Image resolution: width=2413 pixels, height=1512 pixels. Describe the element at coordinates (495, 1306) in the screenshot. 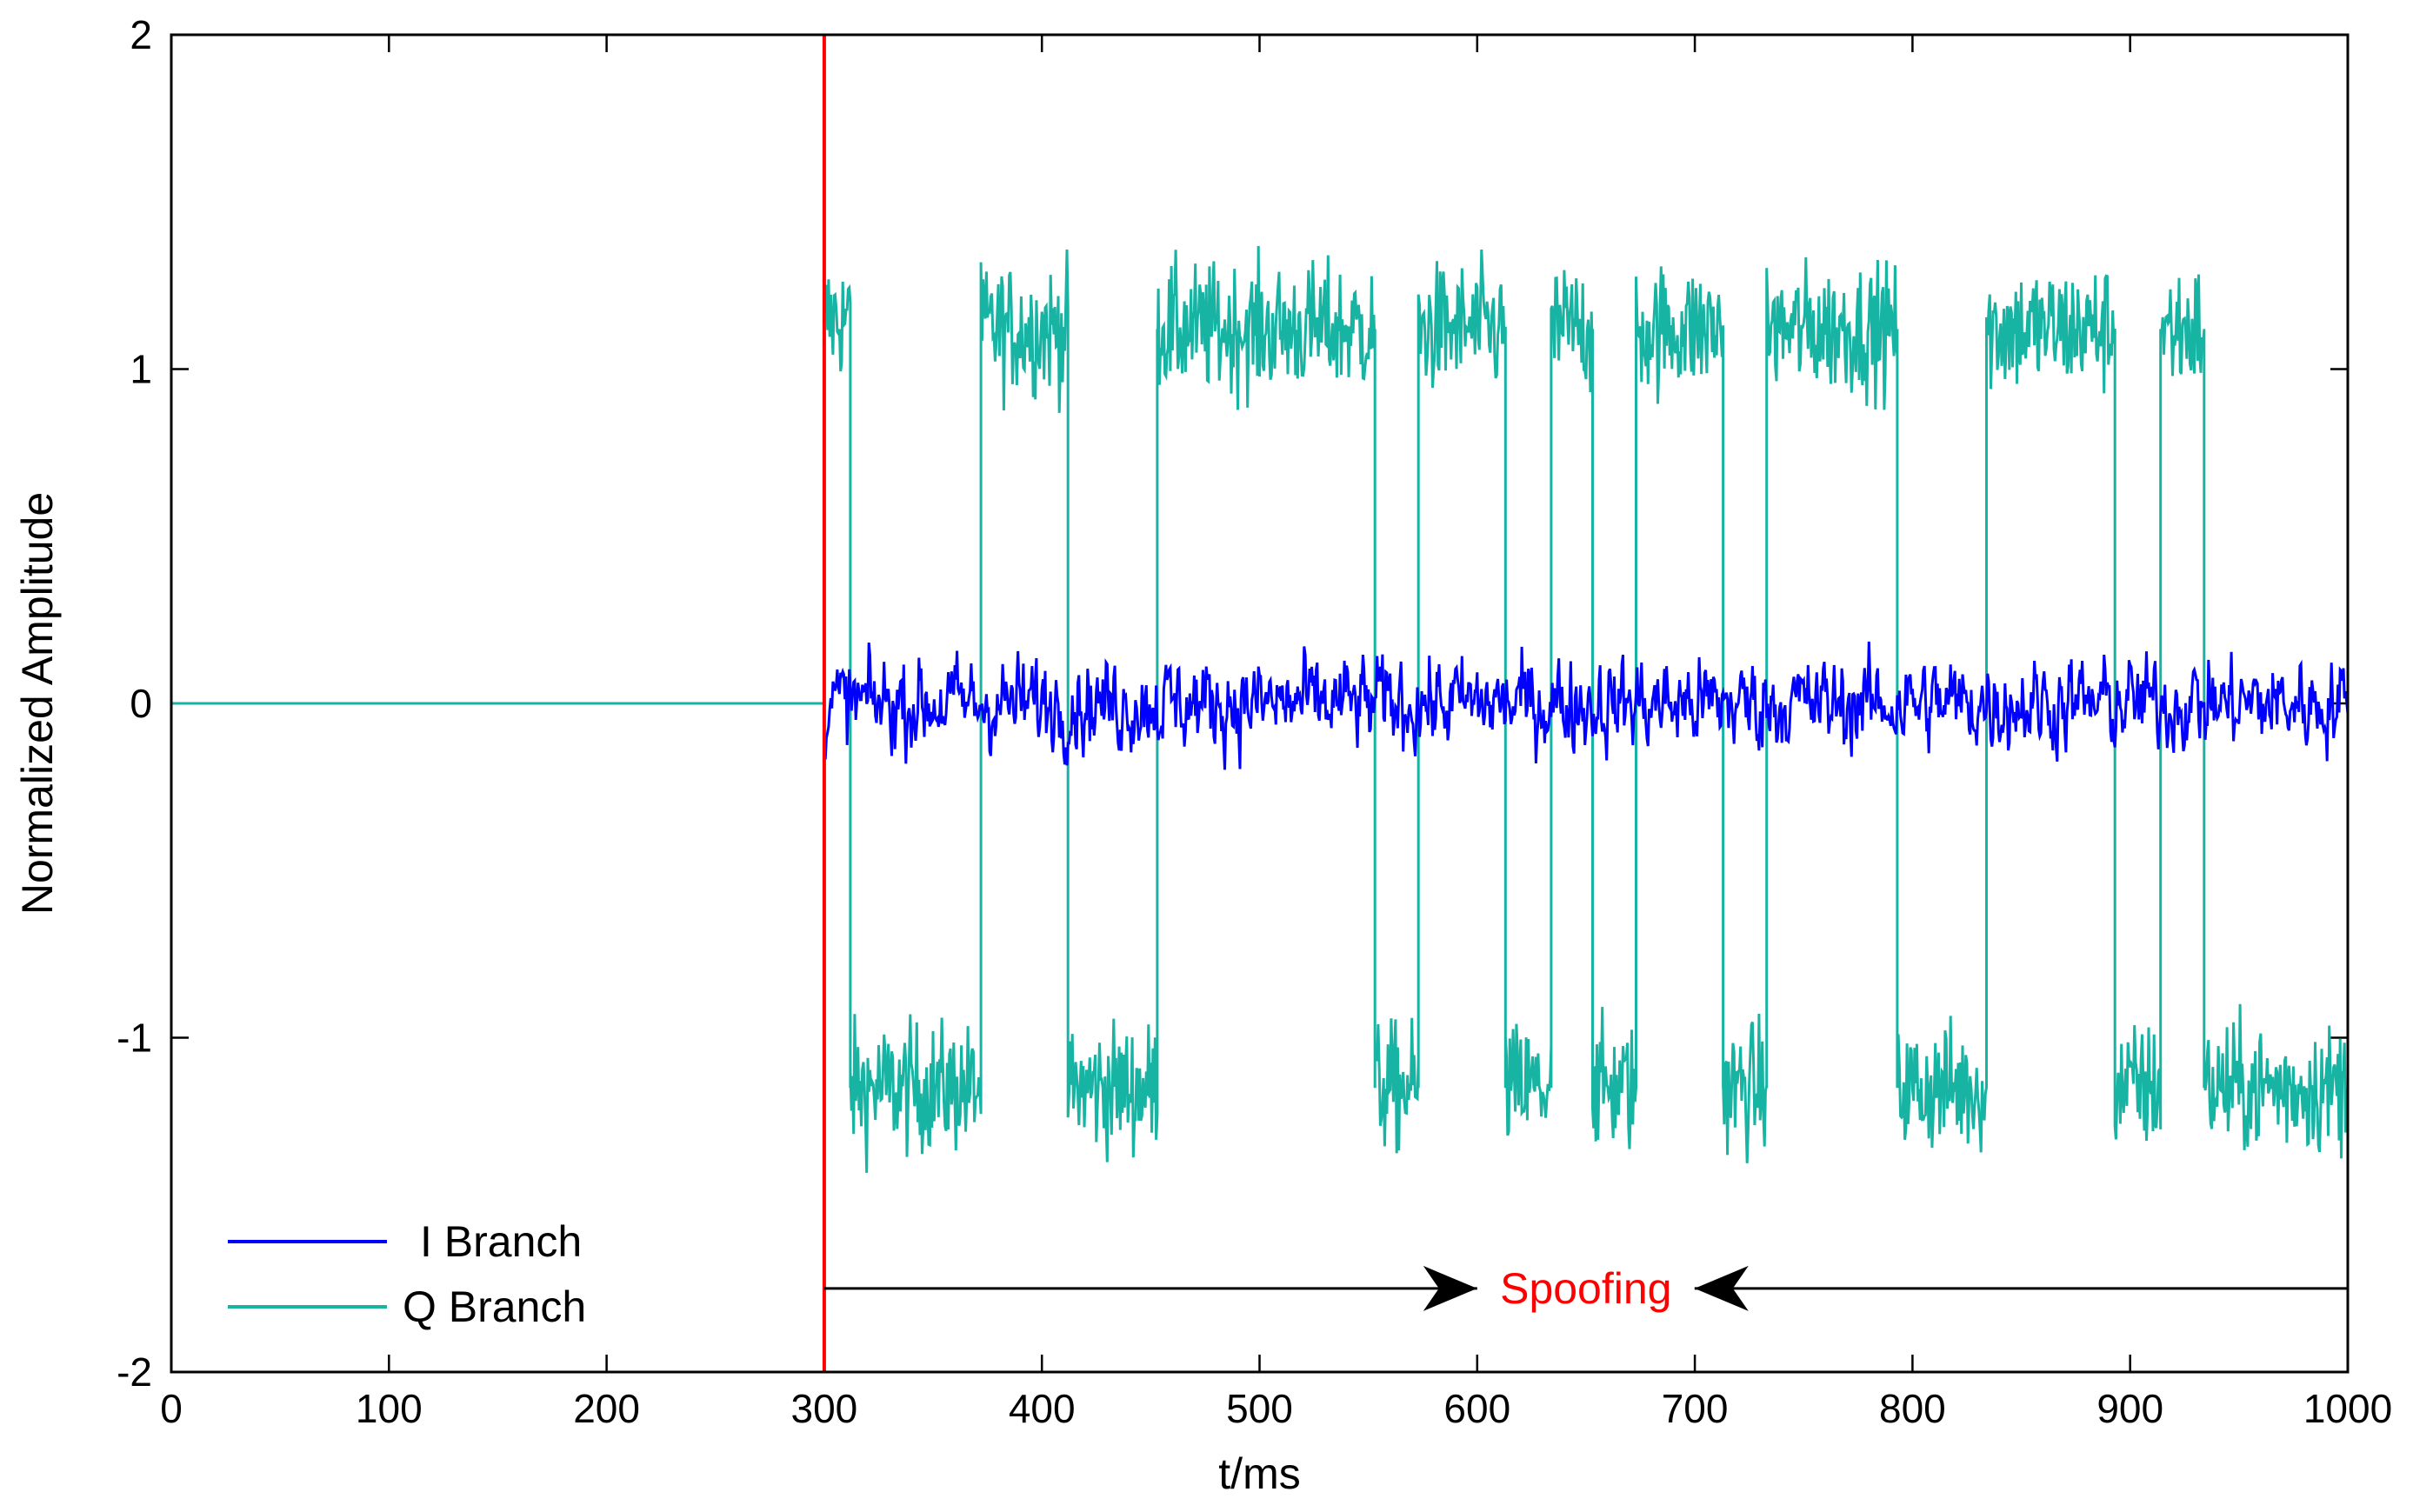

I see `legend-entry: Q Branch` at that location.